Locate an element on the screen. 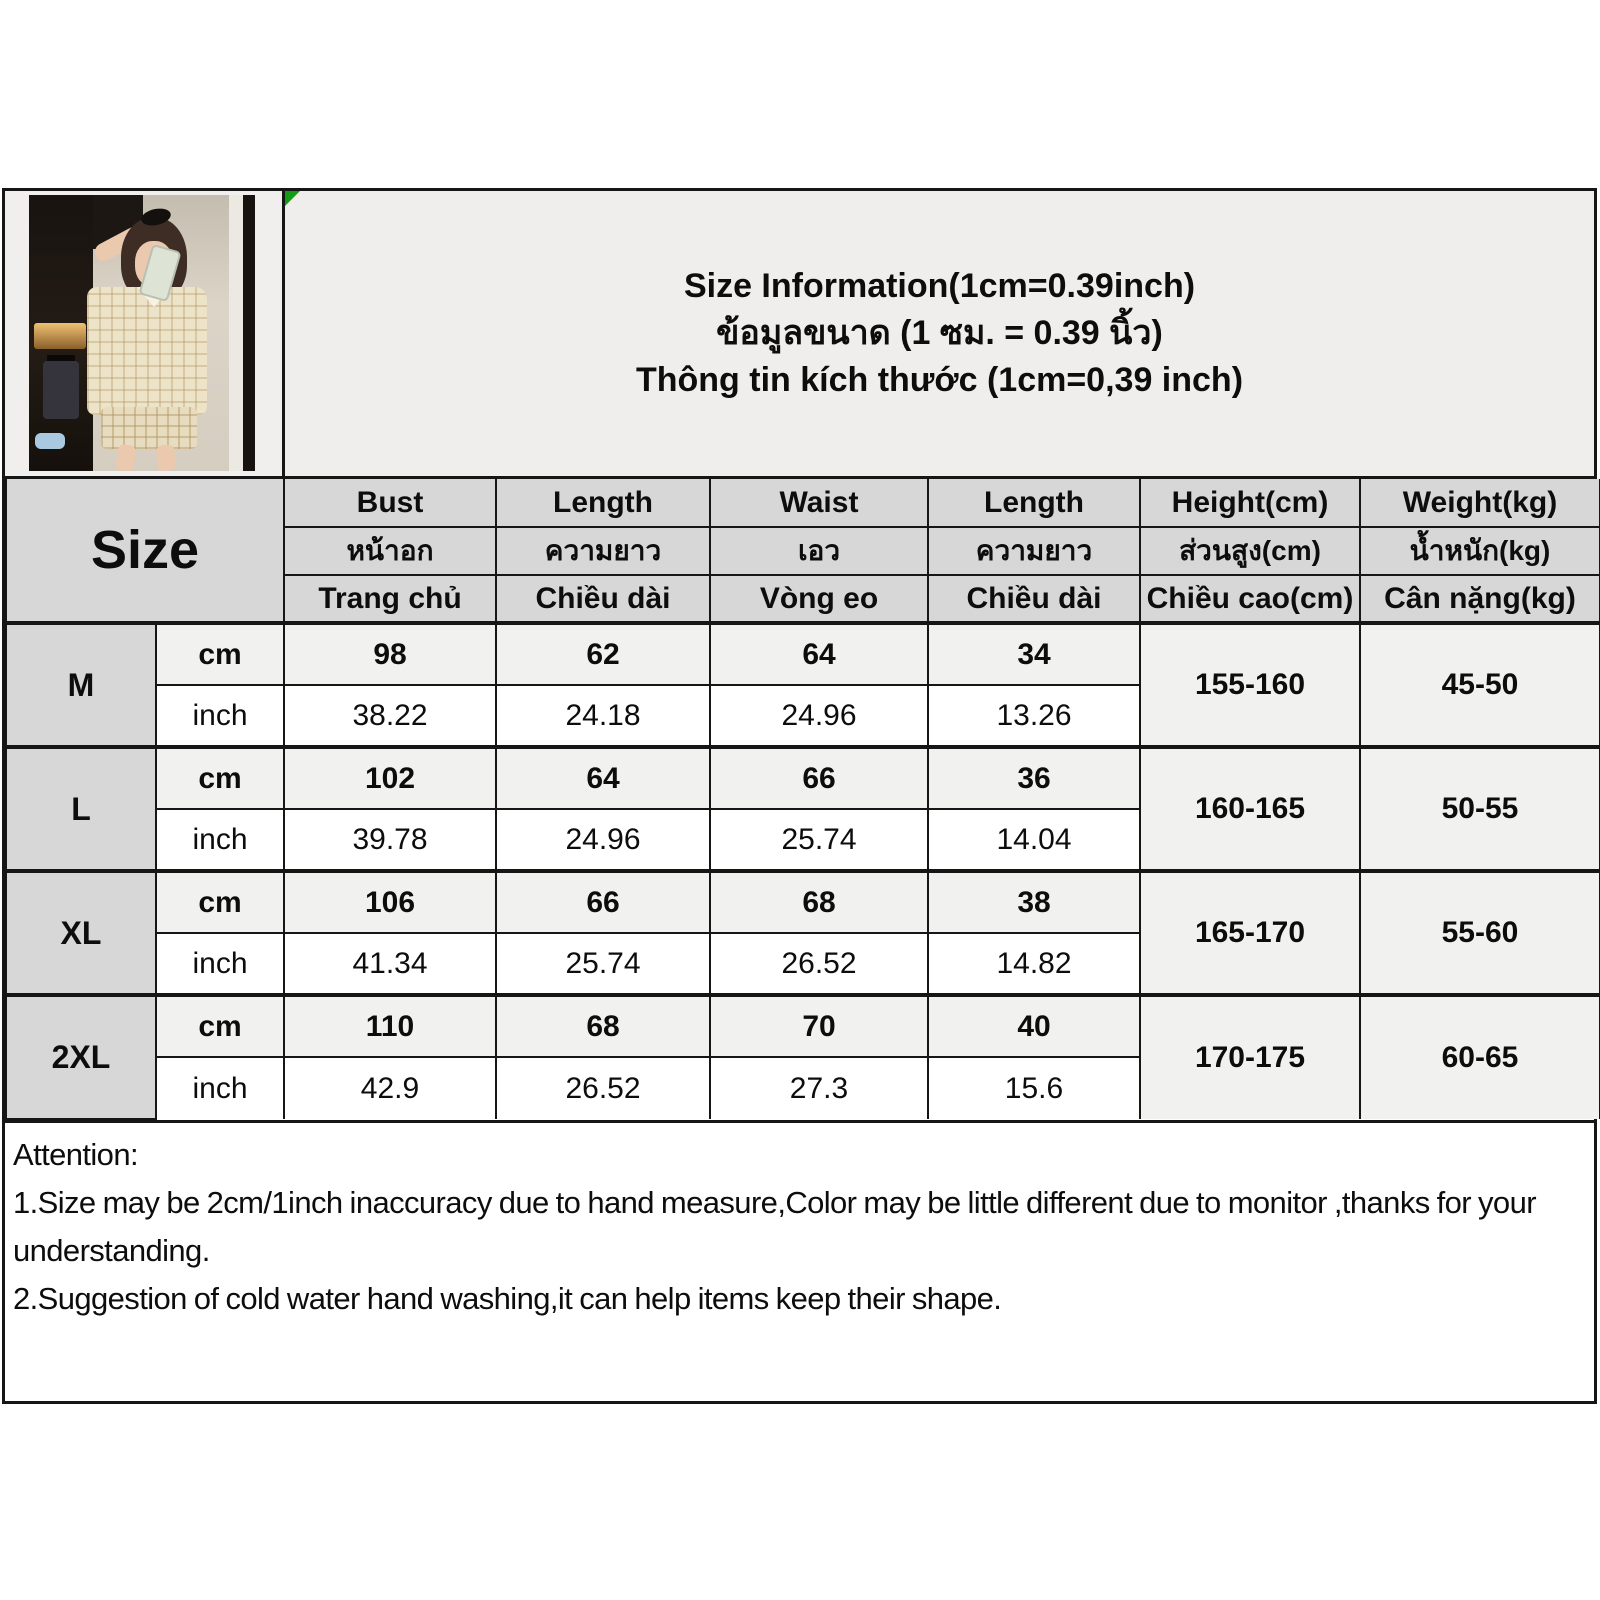 The image size is (1600, 1600). title-english: Size Information(1cm=0.39inch) is located at coordinates (939, 286).